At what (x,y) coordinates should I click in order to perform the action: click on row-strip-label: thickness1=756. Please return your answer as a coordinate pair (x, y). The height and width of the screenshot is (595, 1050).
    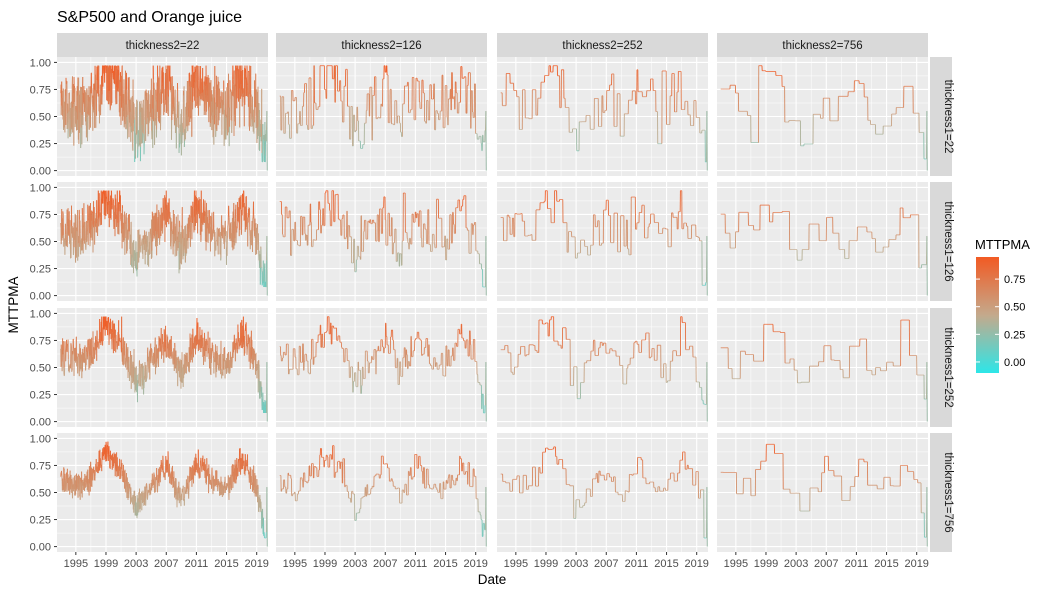
    Looking at the image, I should click on (948, 492).